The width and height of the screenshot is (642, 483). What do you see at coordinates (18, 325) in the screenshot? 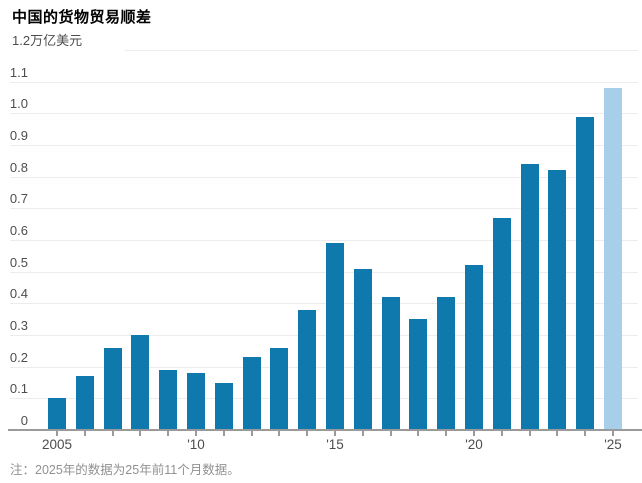
I see `y-tick-label-0.3: 0.3` at bounding box center [18, 325].